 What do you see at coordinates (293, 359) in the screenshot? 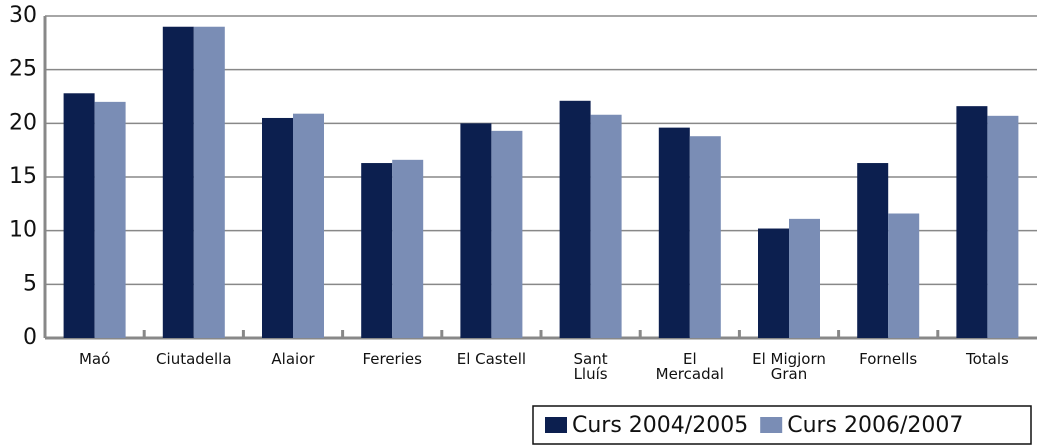
I see `x-tick-label: Alaior` at bounding box center [293, 359].